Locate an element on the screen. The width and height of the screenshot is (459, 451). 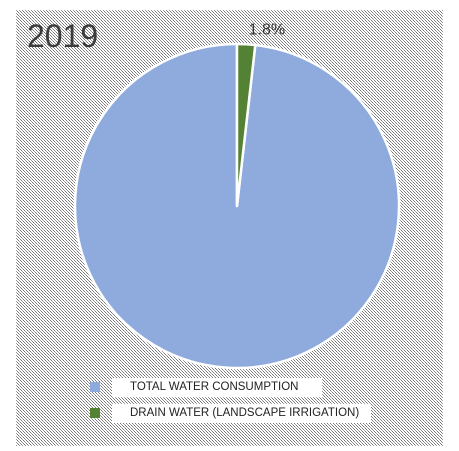
legend-label-total-water: TOTAL WATER CONSUMPTION is located at coordinates (217, 387).